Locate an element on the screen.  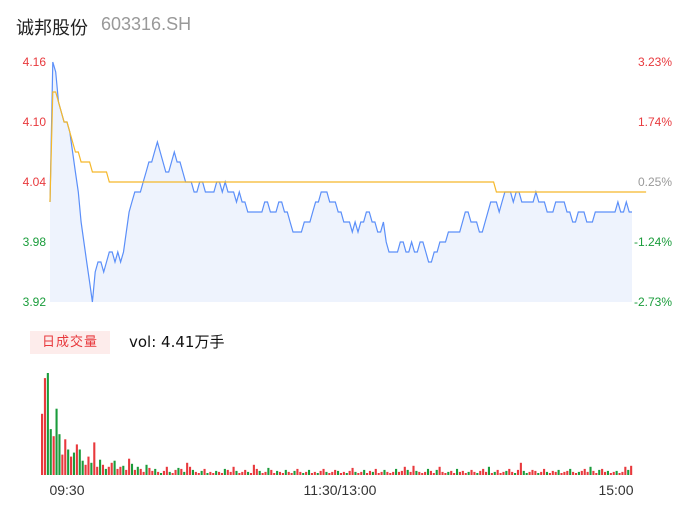
price-tick-label: 4.10 is located at coordinates (35, 122).